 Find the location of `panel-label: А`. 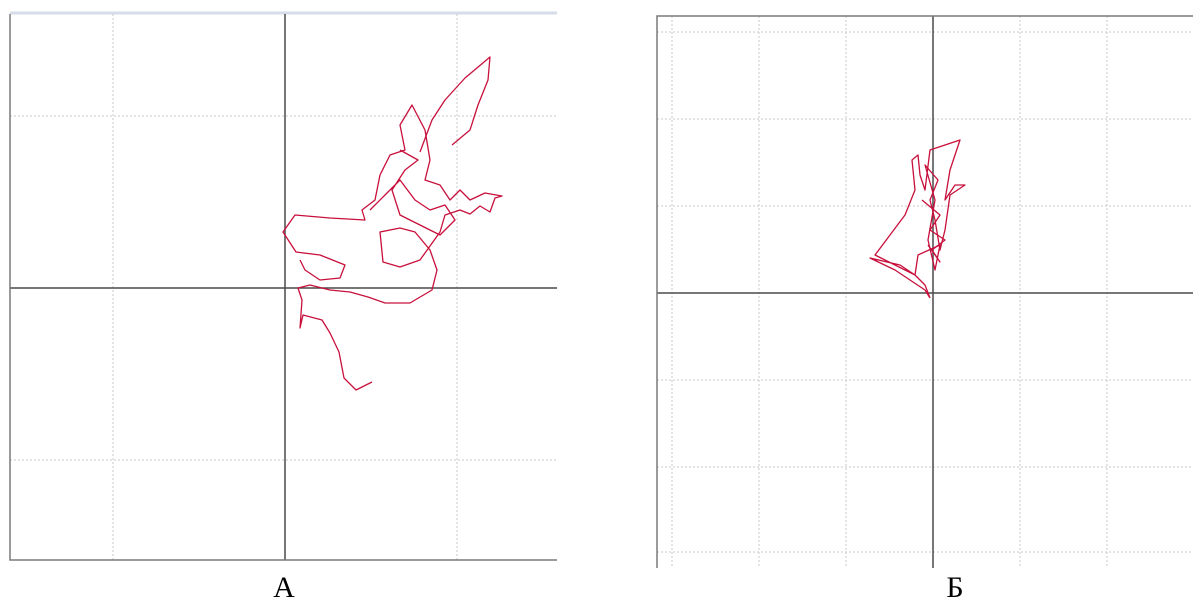

panel-label: А is located at coordinates (284, 586).